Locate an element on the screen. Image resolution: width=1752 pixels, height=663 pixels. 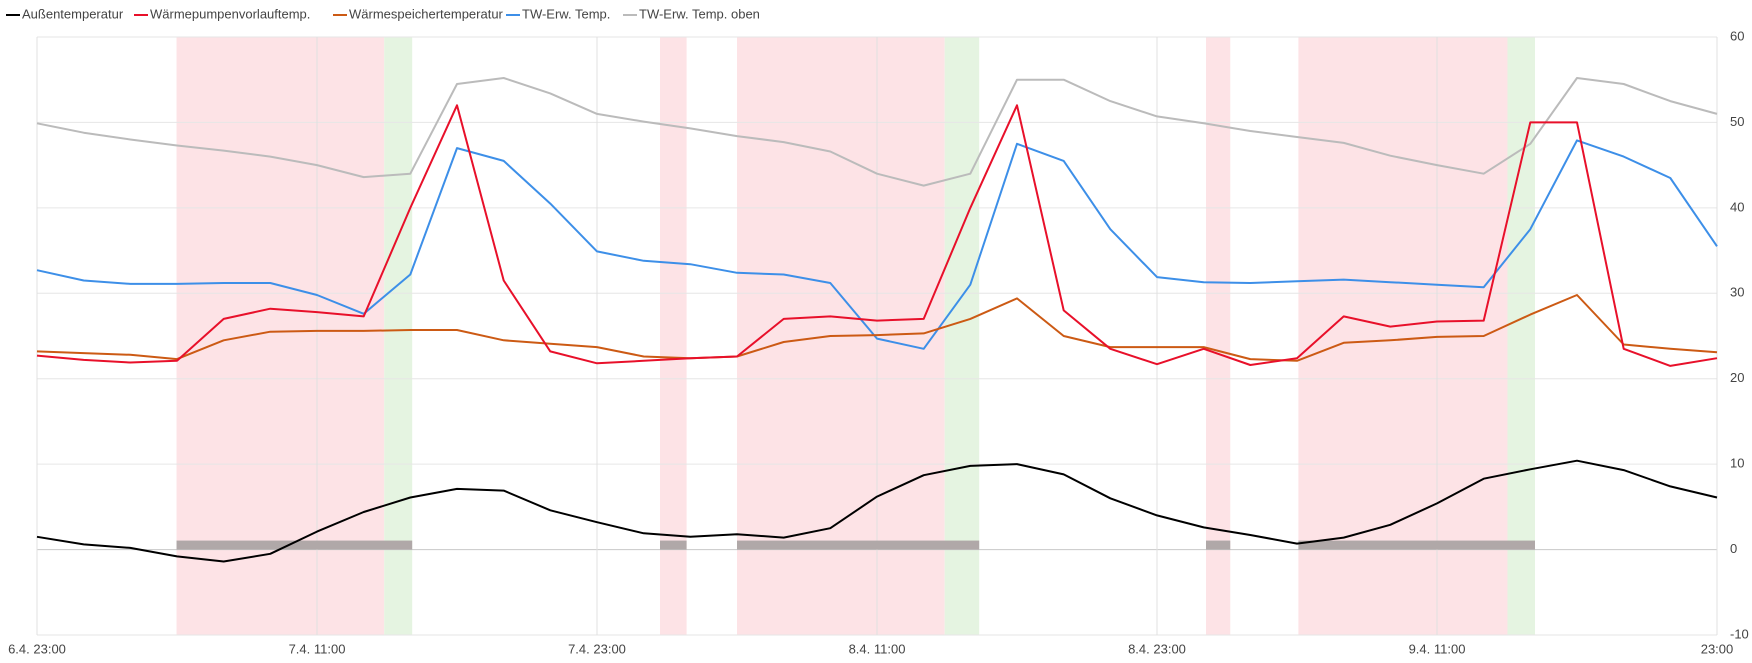
x-tick-label: 8.4. 11:00 is located at coordinates (877, 648).